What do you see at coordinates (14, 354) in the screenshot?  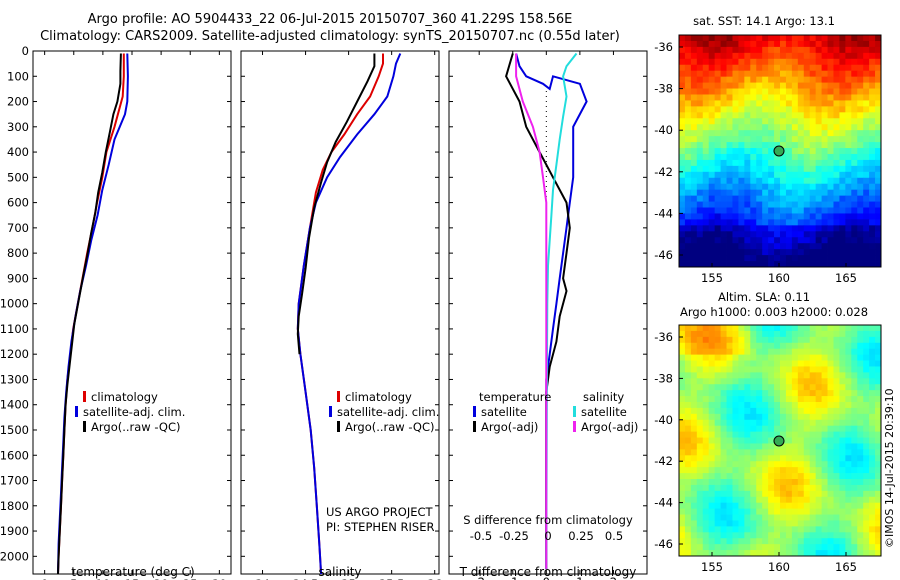 I see `depth-tick-label: 1200` at bounding box center [14, 354].